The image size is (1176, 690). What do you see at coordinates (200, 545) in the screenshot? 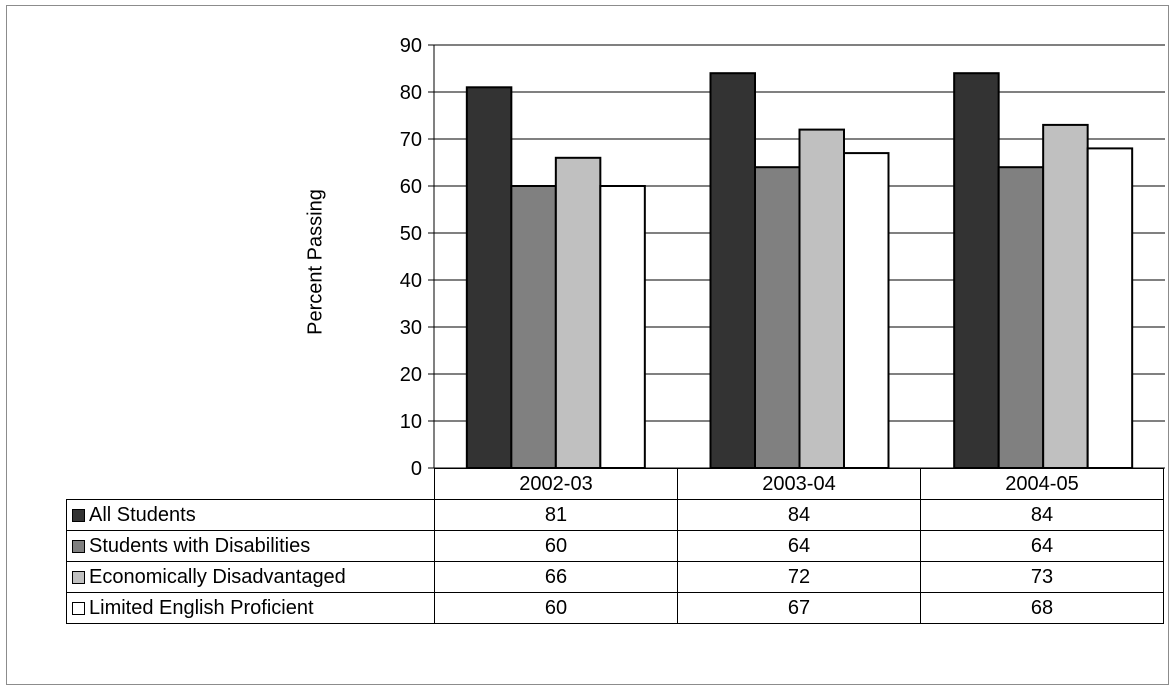
I see `legend-label: Students with Disabilities` at bounding box center [200, 545].